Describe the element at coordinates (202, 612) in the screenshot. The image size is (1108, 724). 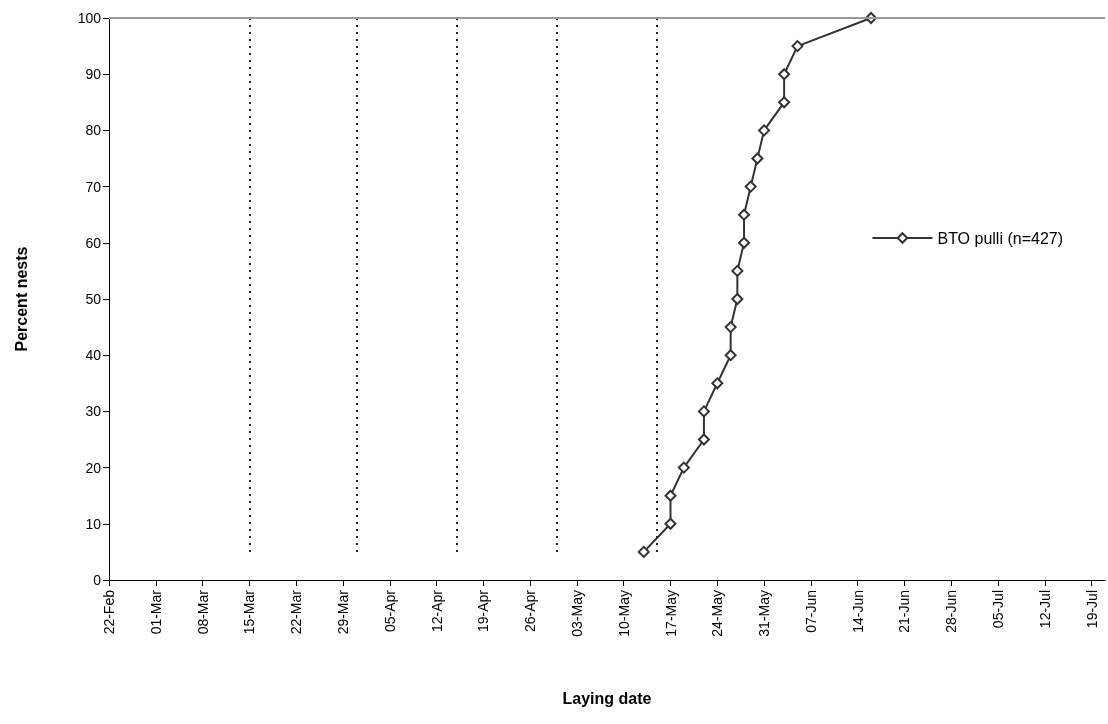
I see `x-tick-label: 08-Mar` at that location.